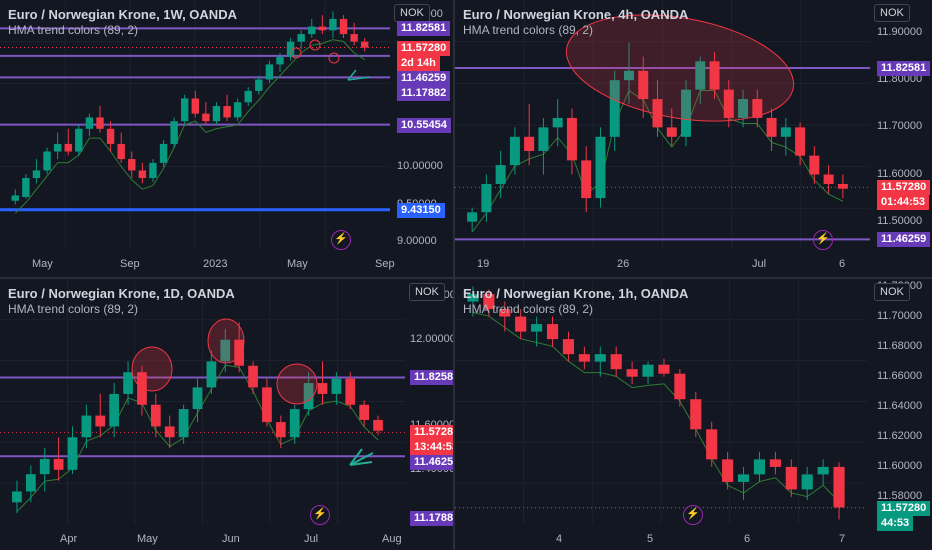 The height and width of the screenshot is (550, 932). What do you see at coordinates (231, 539) in the screenshot?
I see `time-tick-label: Jun` at bounding box center [231, 539].